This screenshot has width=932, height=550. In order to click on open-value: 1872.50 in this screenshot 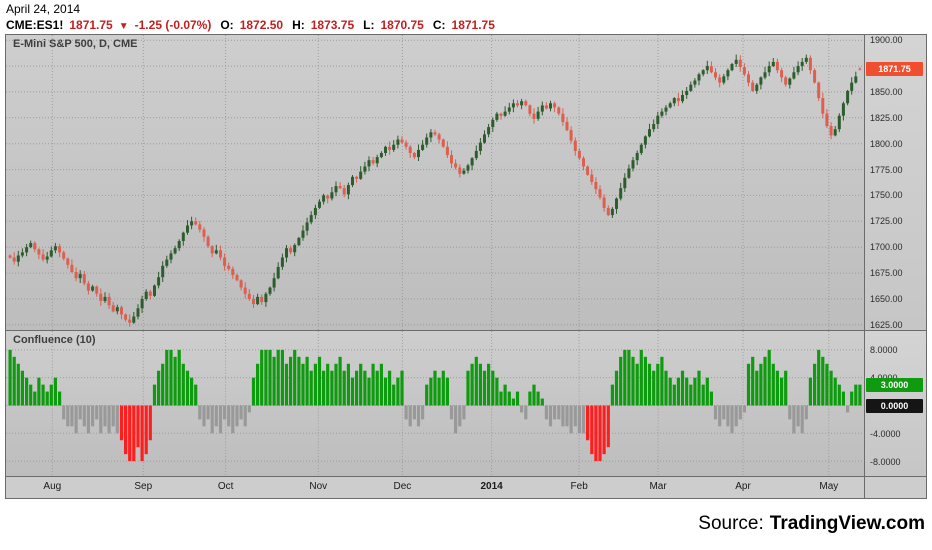, I will do `click(261, 25)`.